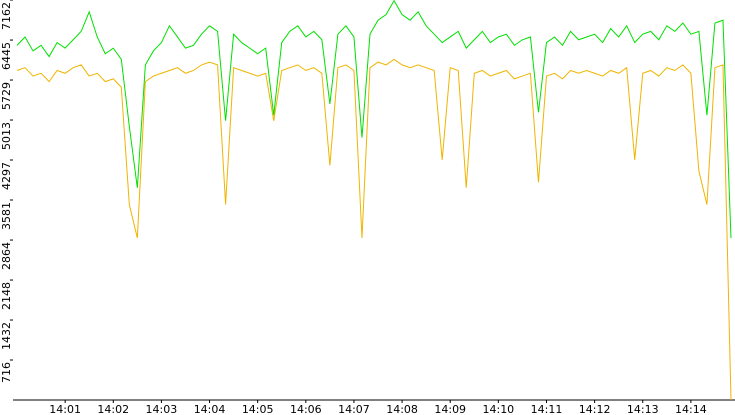 The width and height of the screenshot is (735, 415). Describe the element at coordinates (498, 409) in the screenshot. I see `x-tick-label: 14:10` at that location.